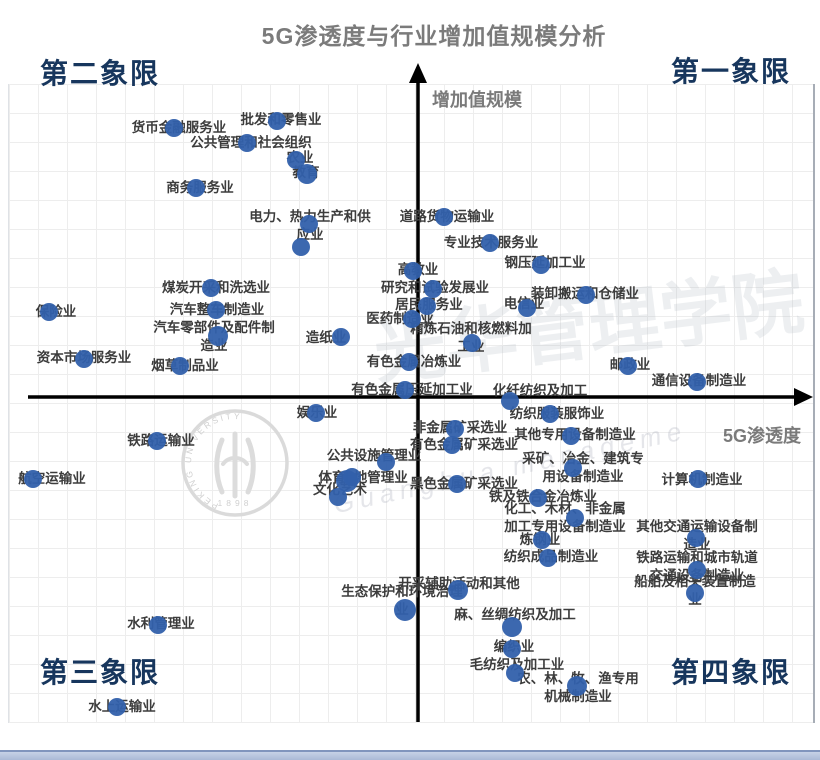 The image size is (820, 760). I want to click on quadrant-3-label: 第三象限, so click(100, 672).